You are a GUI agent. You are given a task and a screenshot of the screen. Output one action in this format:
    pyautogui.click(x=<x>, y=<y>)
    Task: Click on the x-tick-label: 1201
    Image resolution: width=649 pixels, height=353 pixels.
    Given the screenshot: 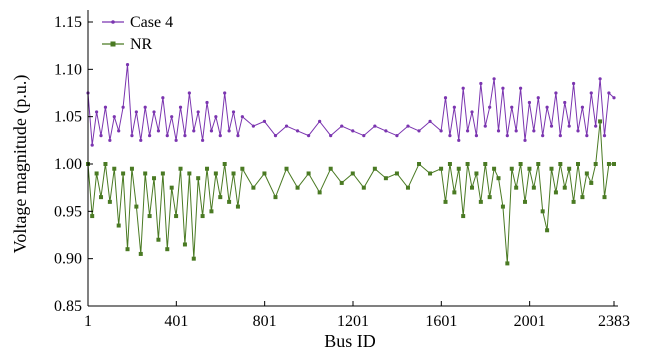 What is the action you would take?
    pyautogui.click(x=353, y=321)
    